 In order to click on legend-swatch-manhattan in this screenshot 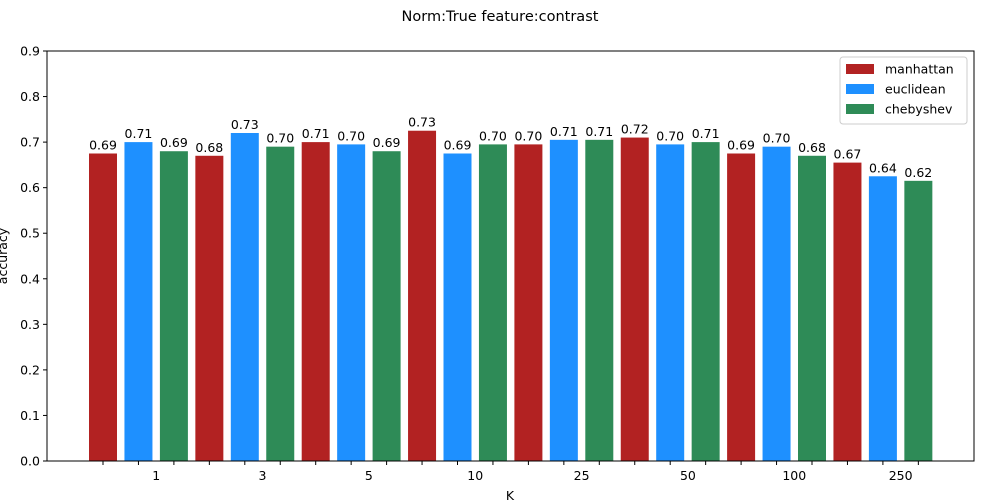, I will do `click(860, 69)`.